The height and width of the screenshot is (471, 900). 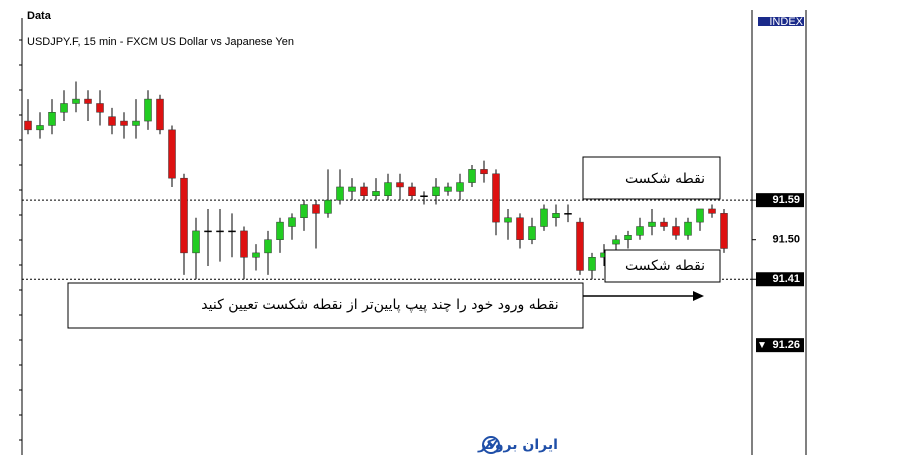 I want to click on logo-arrow, so click(x=491, y=444).